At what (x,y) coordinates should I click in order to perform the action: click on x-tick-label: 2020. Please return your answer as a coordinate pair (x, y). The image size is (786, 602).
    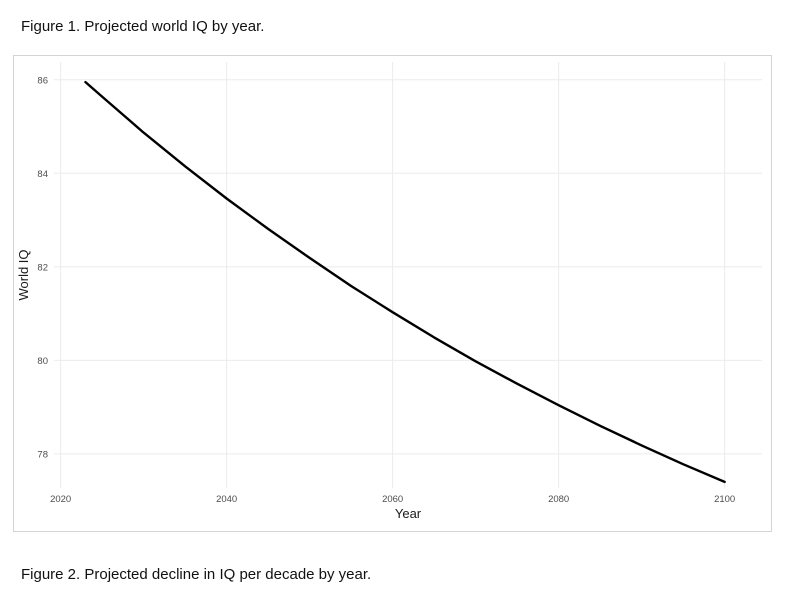
    Looking at the image, I should click on (60, 499).